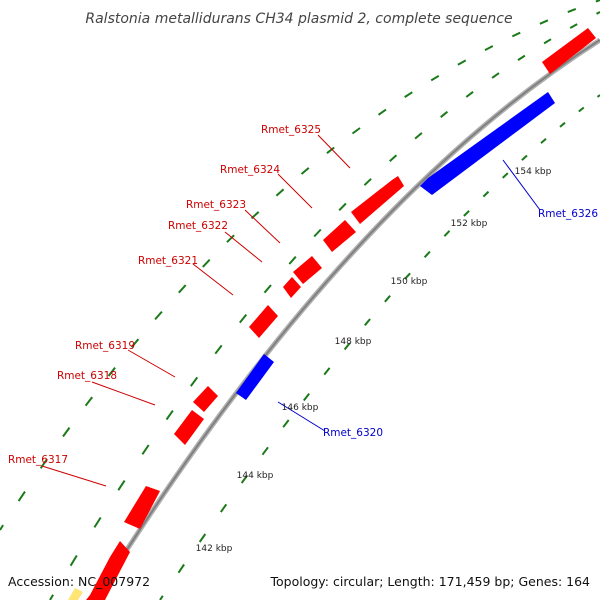  Describe the element at coordinates (533, 172) in the screenshot. I see `tick-154-kbp: 154 kbp` at that location.